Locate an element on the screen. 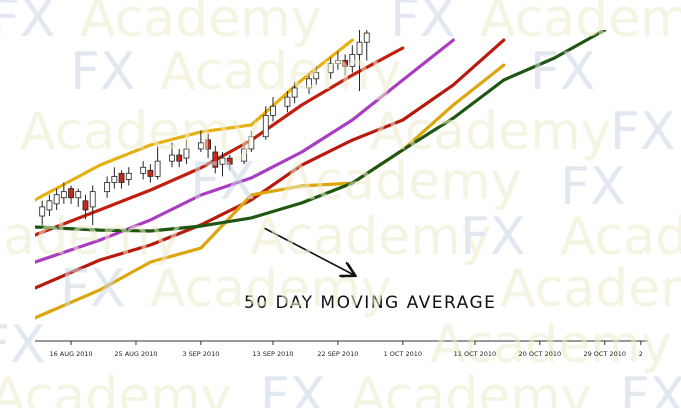 This screenshot has height=408, width=681. x-tick-label: 22 SEP 2010 is located at coordinates (337, 354).